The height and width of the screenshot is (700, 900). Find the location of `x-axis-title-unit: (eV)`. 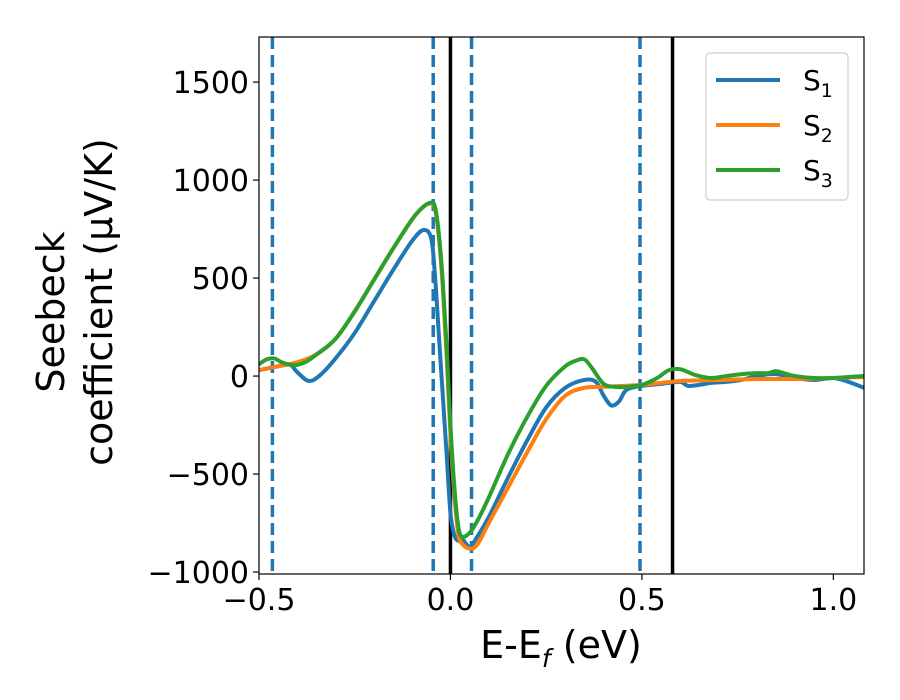

x-axis-title-unit: (eV) is located at coordinates (596, 645).